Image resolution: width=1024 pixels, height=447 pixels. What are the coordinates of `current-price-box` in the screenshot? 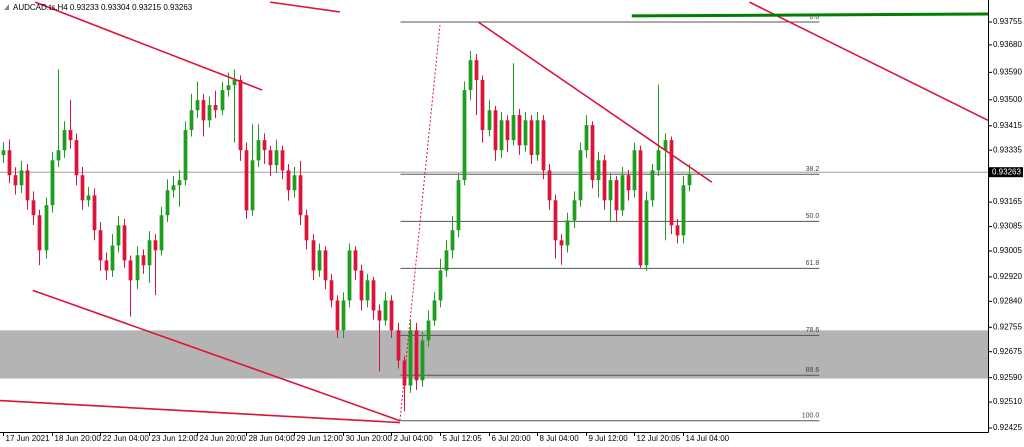 It's located at (1006, 172).